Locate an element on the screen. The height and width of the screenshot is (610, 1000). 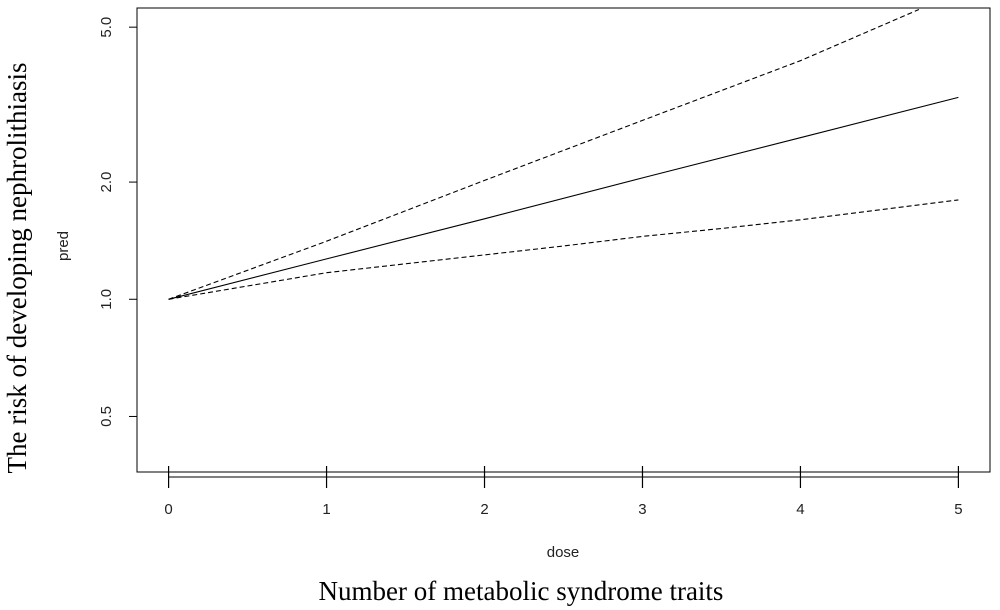
outer-x-axis-label: Number of metabolic syndrome traits is located at coordinates (521, 591).